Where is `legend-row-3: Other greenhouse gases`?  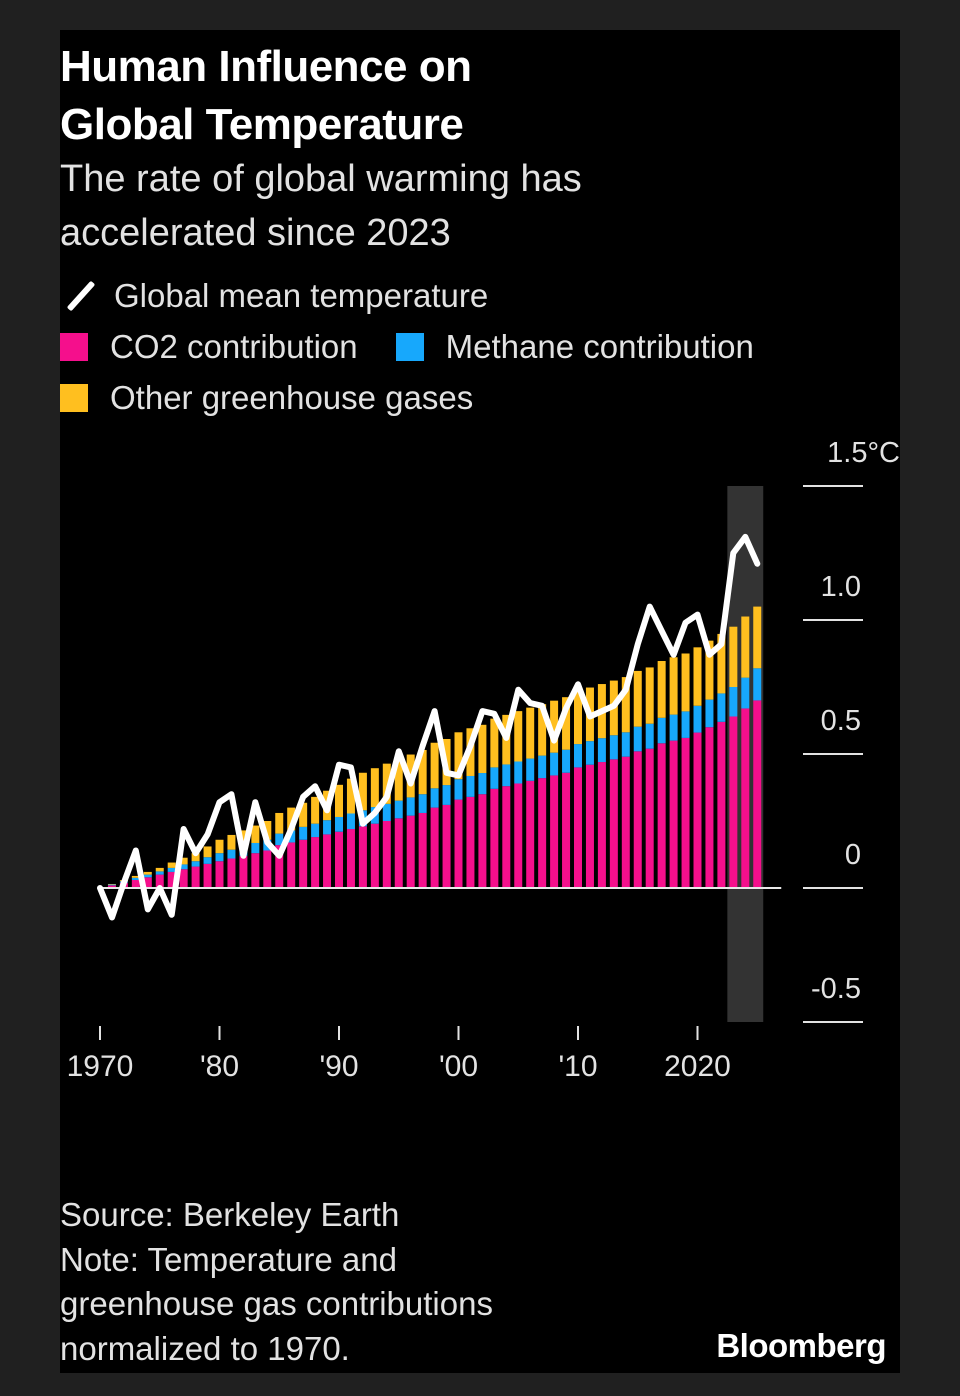
legend-row-3: Other greenhouse gases is located at coordinates (285, 398).